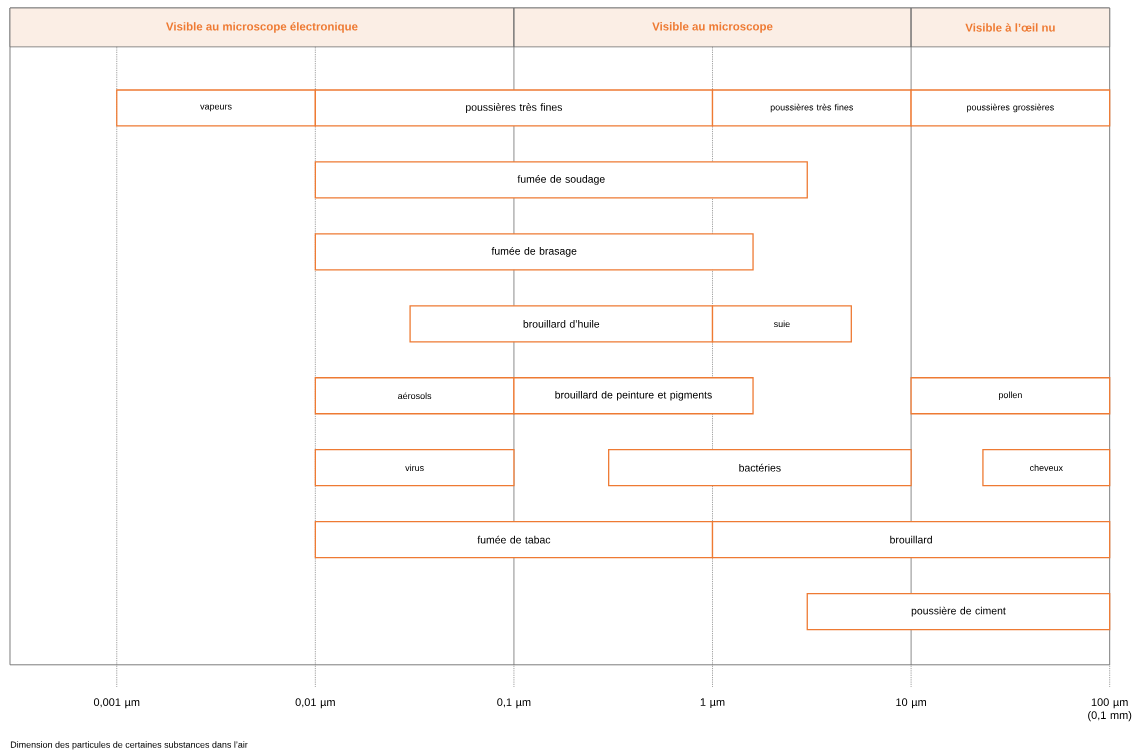 The width and height of the screenshot is (1144, 753). I want to click on data-label: brouillard d’huile, so click(561, 324).